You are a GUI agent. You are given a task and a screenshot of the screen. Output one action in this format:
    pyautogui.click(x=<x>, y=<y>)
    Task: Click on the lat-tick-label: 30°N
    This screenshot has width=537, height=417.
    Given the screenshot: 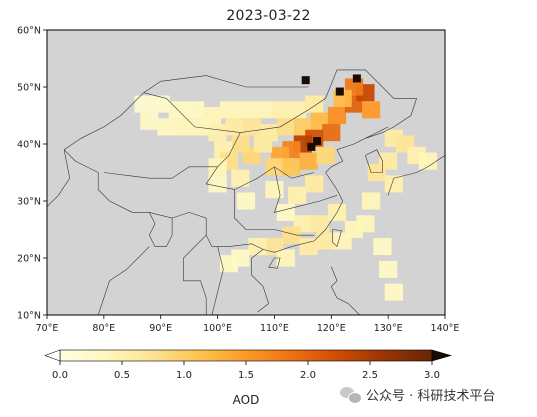 What is the action you would take?
    pyautogui.click(x=29, y=202)
    